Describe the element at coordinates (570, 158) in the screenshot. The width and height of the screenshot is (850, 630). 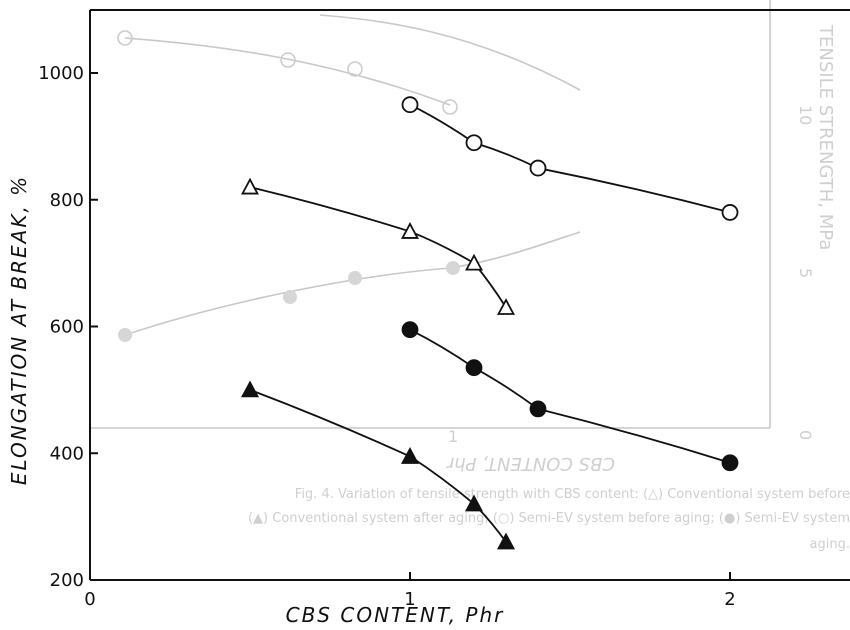
I see `series-line-open-circle` at that location.